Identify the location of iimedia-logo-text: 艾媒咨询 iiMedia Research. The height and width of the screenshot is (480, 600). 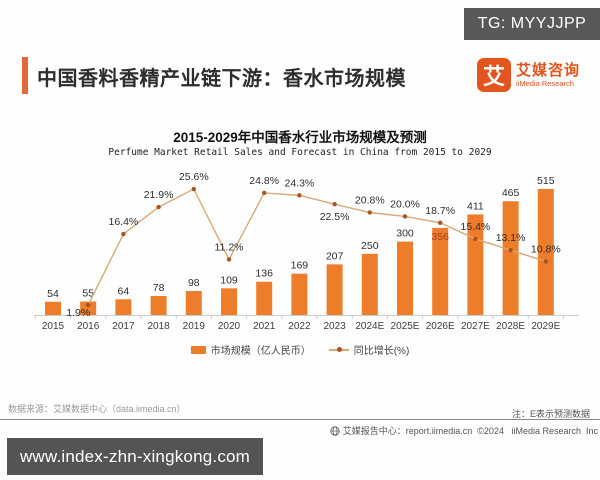
(548, 75).